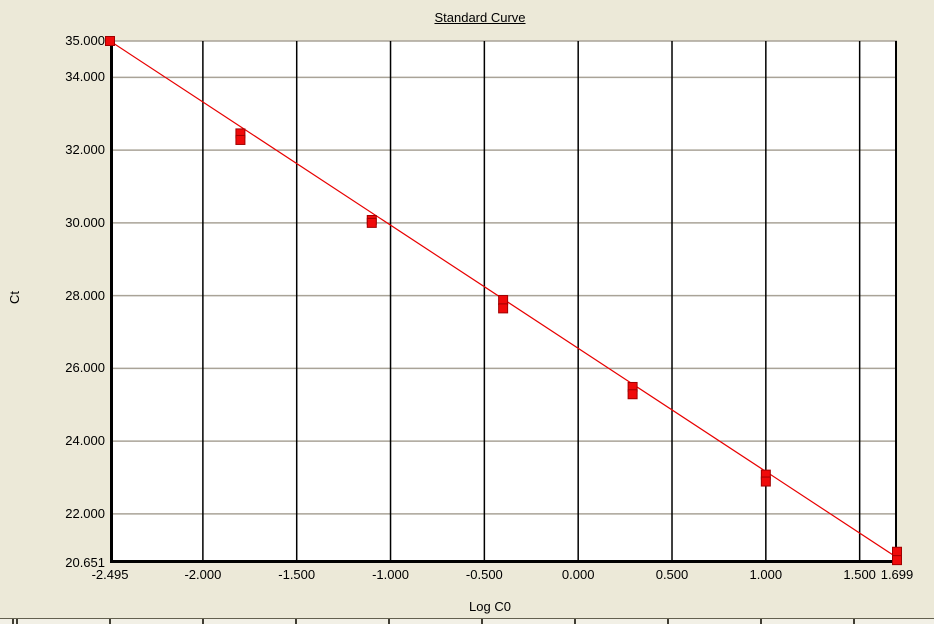 Image resolution: width=934 pixels, height=624 pixels. I want to click on y-tick-label: 24.000, so click(85, 441).